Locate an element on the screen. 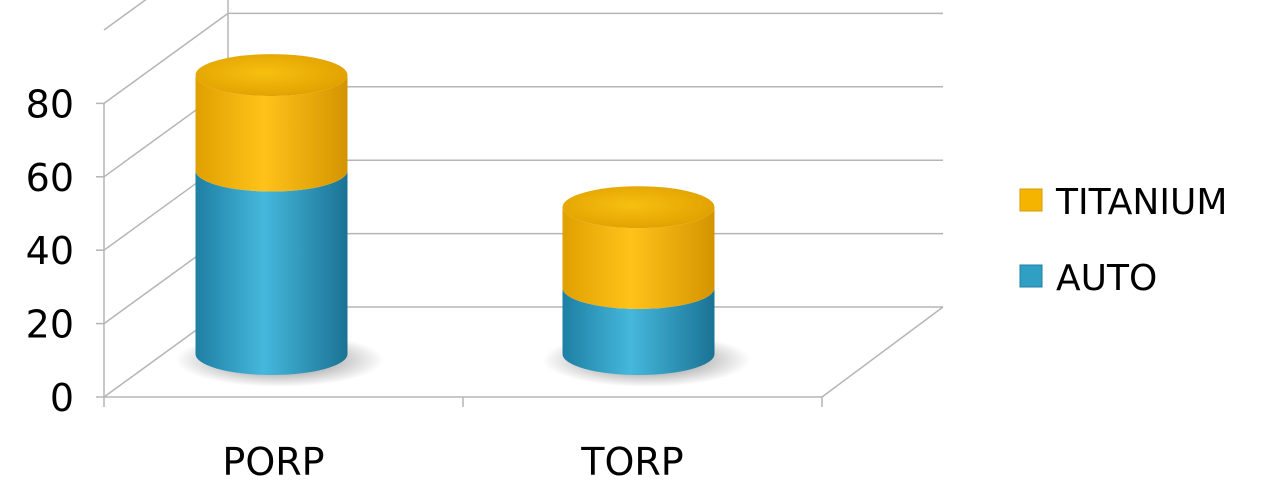  floor-right-edge is located at coordinates (882, 352).